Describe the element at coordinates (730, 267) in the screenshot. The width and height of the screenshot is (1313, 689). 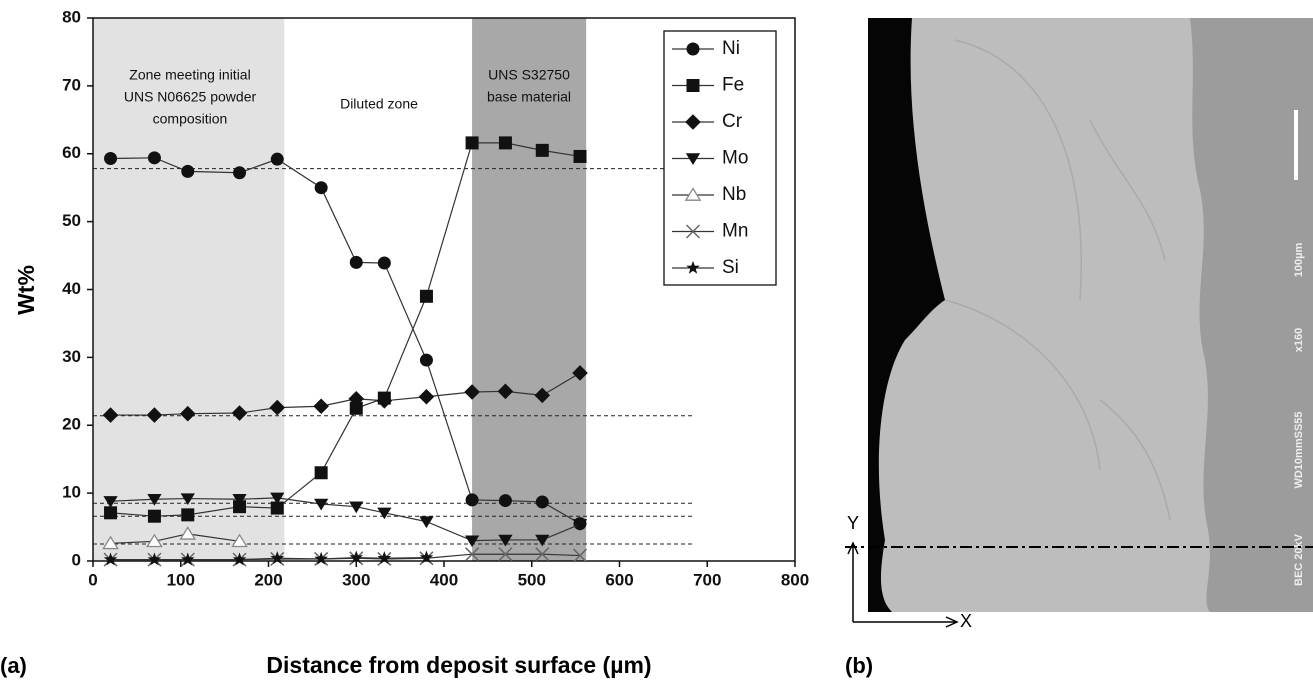
I see `legend-label: Si` at that location.